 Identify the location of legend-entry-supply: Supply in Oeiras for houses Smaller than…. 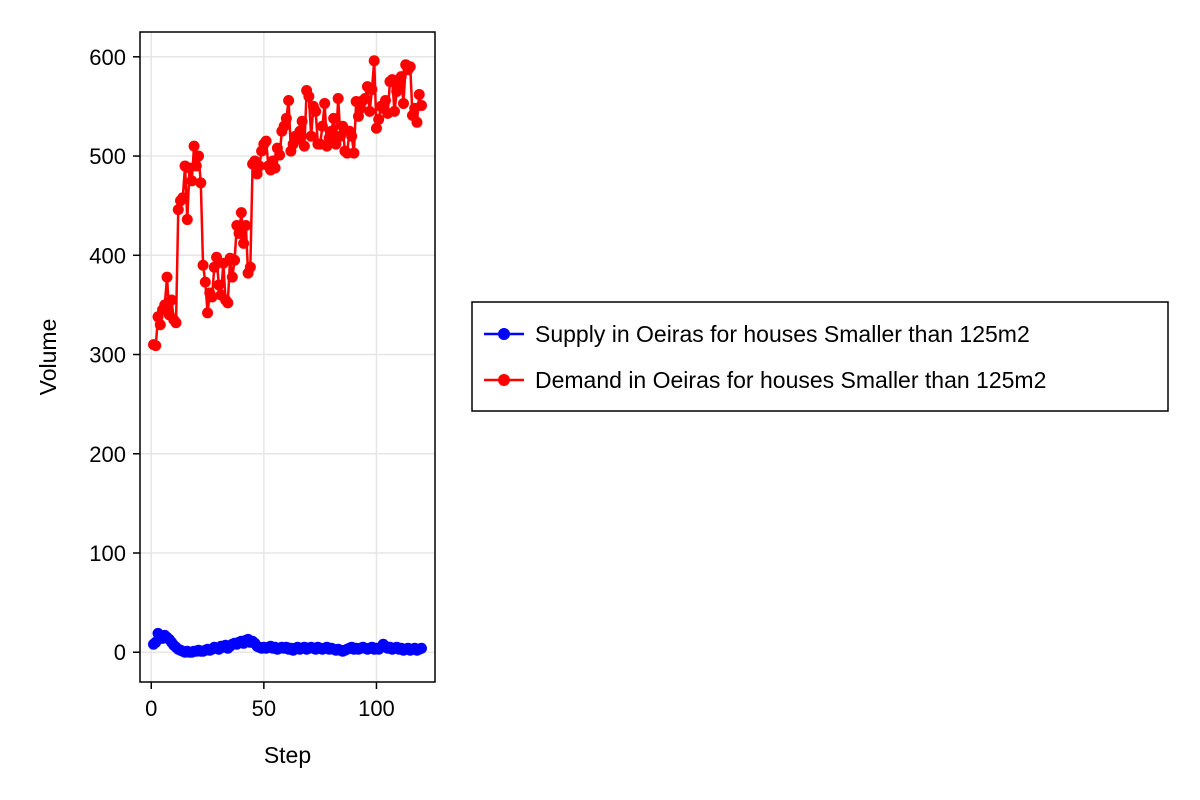
(757, 334).